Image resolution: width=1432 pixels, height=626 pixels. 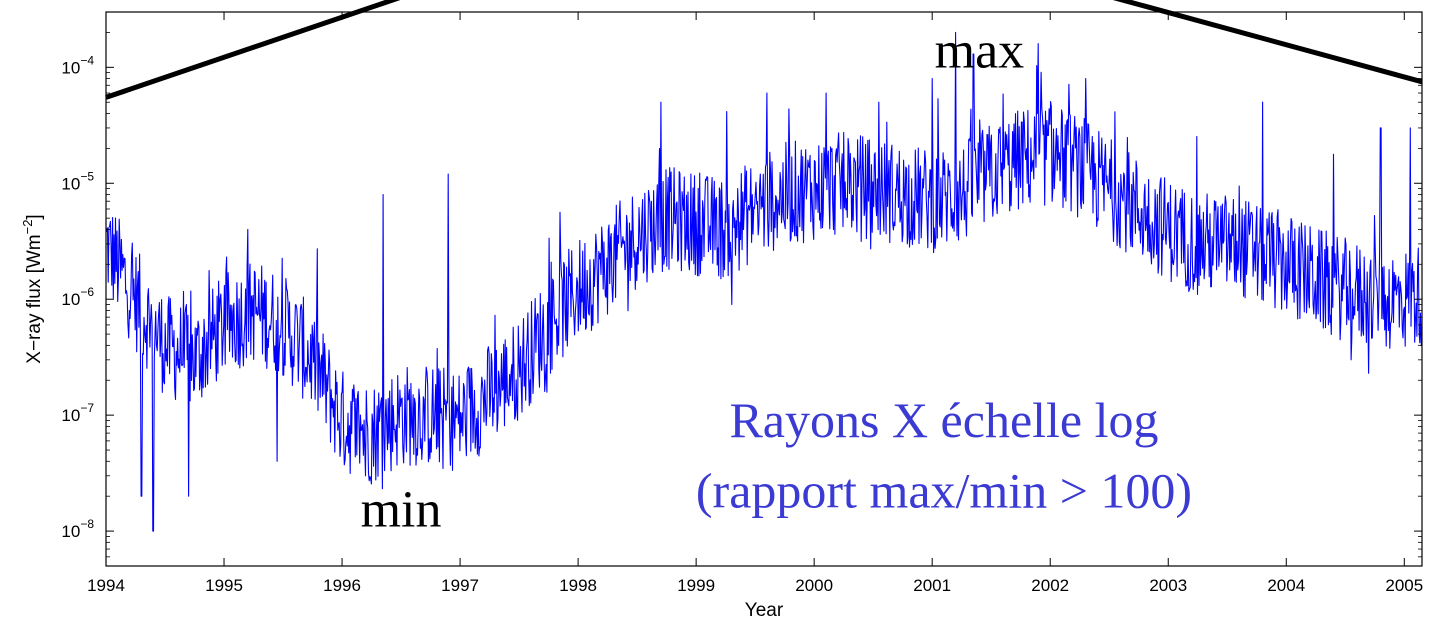 I want to click on x-tick-label: 2001, so click(x=932, y=585).